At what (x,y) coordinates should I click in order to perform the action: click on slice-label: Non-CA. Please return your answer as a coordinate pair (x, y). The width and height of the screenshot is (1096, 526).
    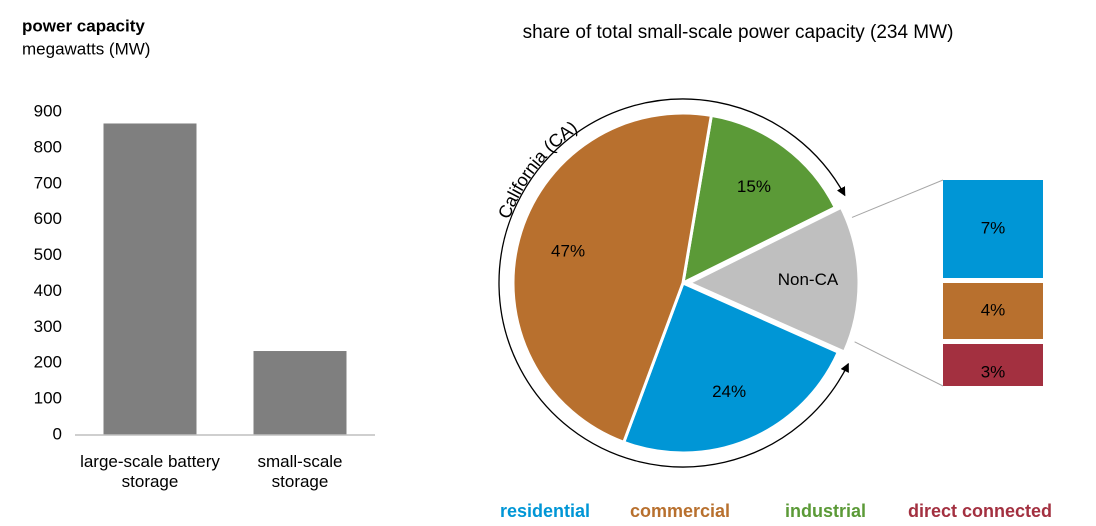
    Looking at the image, I should click on (808, 279).